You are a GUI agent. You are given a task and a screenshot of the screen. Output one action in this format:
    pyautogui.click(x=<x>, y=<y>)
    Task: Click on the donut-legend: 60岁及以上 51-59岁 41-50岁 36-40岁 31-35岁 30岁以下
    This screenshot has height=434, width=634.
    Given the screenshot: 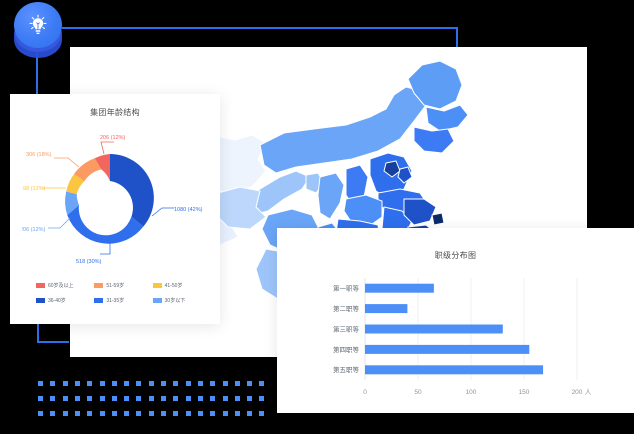 What is the action you would take?
    pyautogui.click(x=123, y=293)
    